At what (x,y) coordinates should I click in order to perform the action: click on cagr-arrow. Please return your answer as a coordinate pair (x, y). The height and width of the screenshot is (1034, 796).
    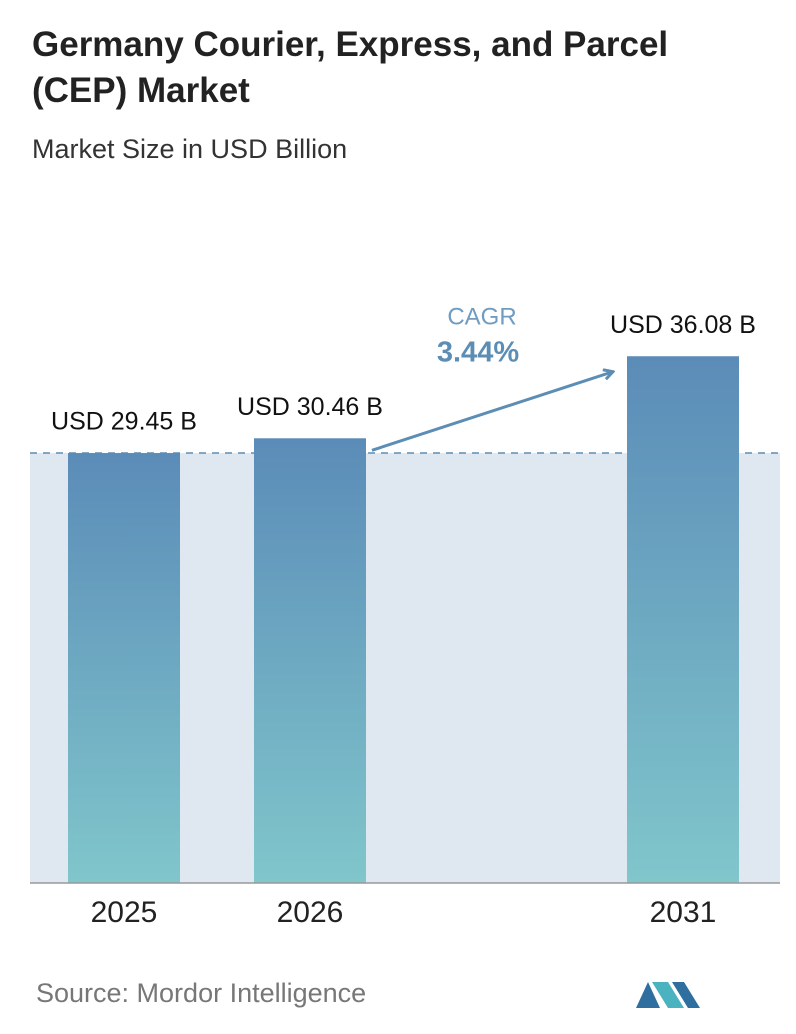
    Looking at the image, I should click on (491, 412).